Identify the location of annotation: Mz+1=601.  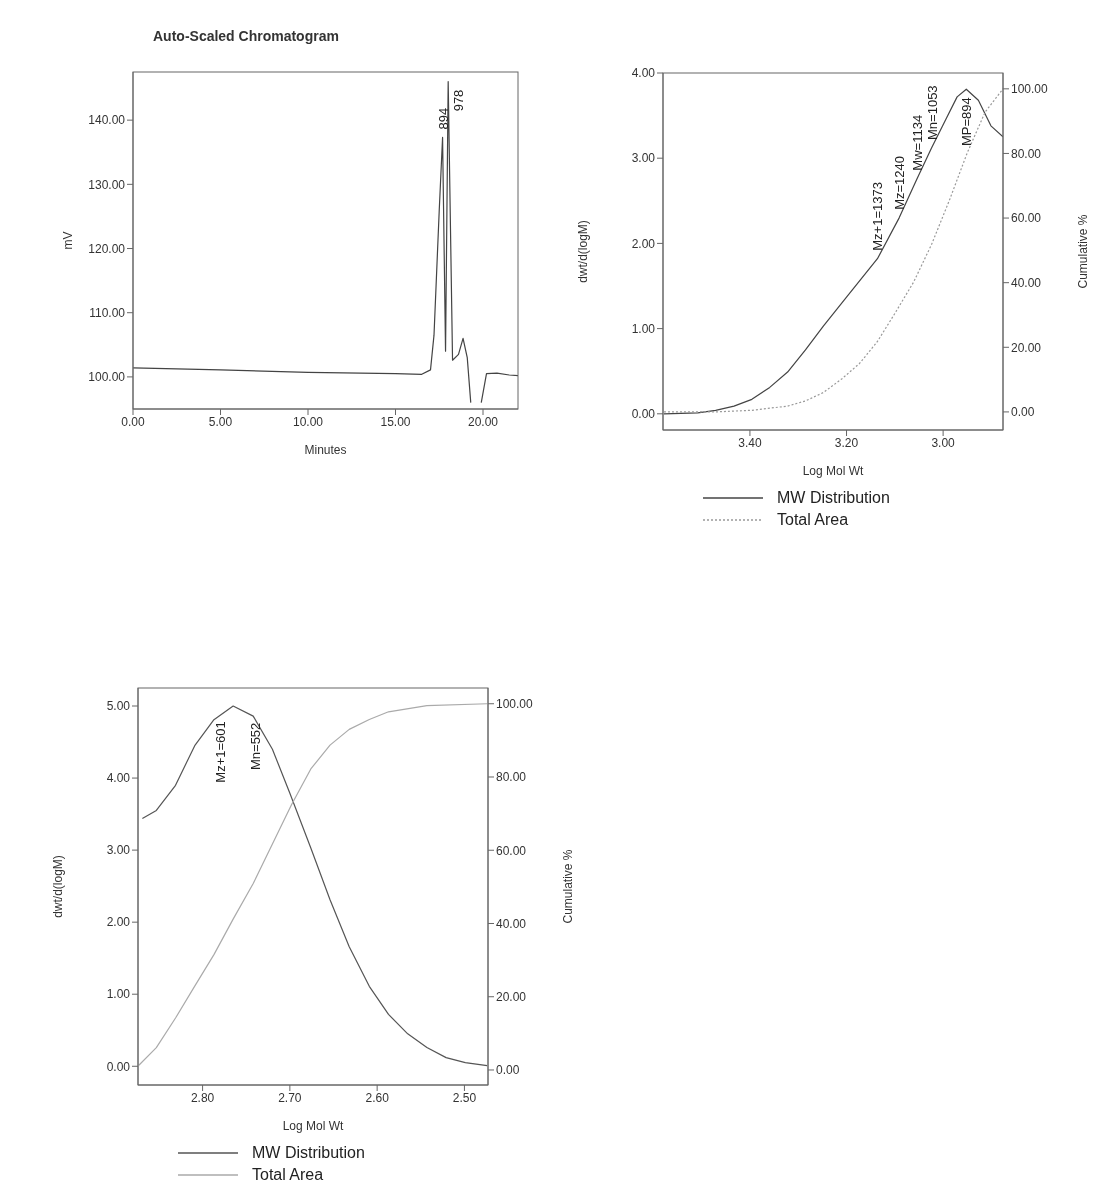
(221, 752).